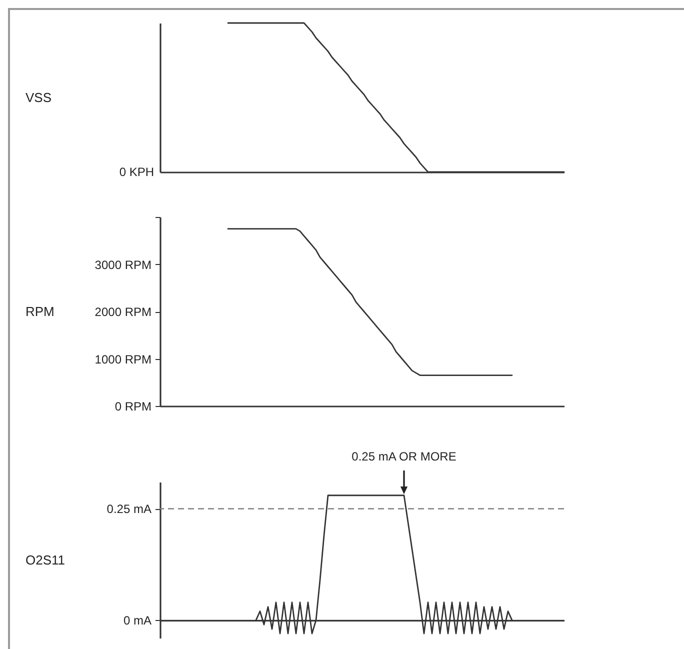 Image resolution: width=684 pixels, height=649 pixels. Describe the element at coordinates (136, 172) in the screenshot. I see `text: 0 KPH` at that location.